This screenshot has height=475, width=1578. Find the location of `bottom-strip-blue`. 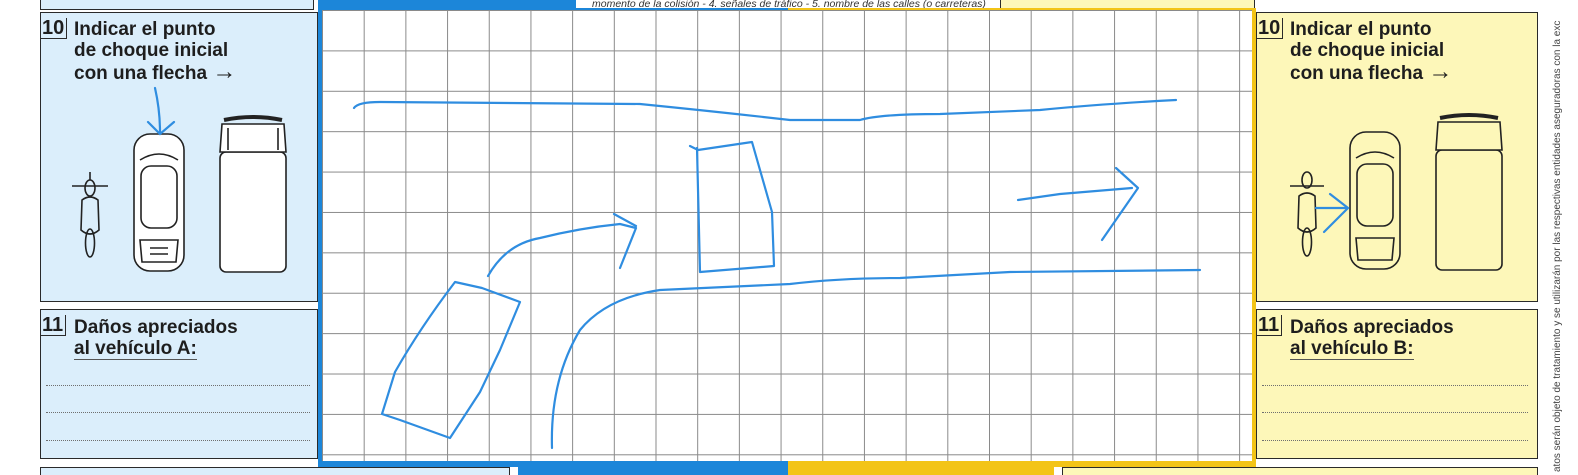

bottom-strip-blue is located at coordinates (653, 471).